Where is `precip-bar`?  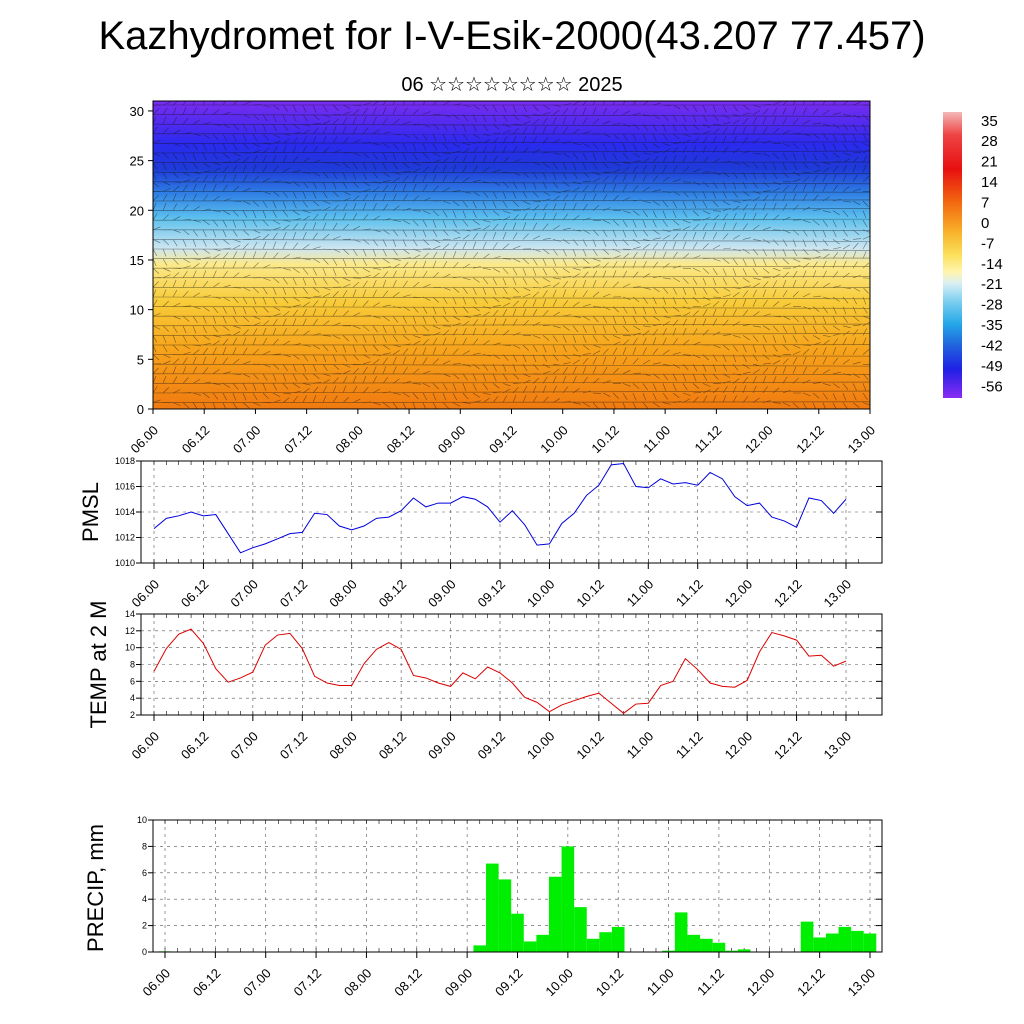 precip-bar is located at coordinates (681, 932).